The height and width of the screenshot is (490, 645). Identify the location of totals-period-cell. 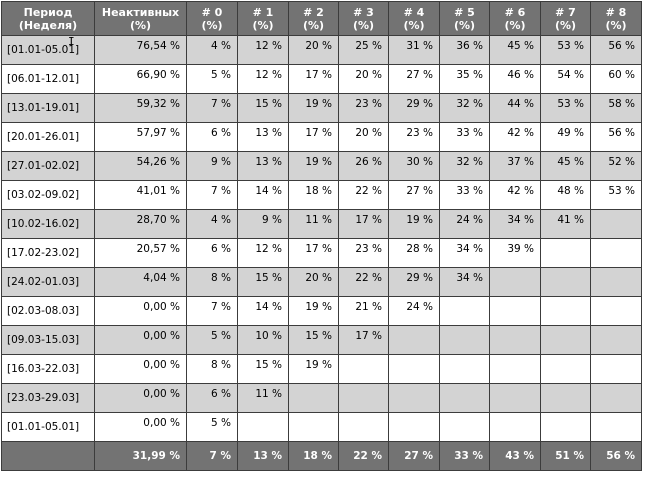
(48, 456).